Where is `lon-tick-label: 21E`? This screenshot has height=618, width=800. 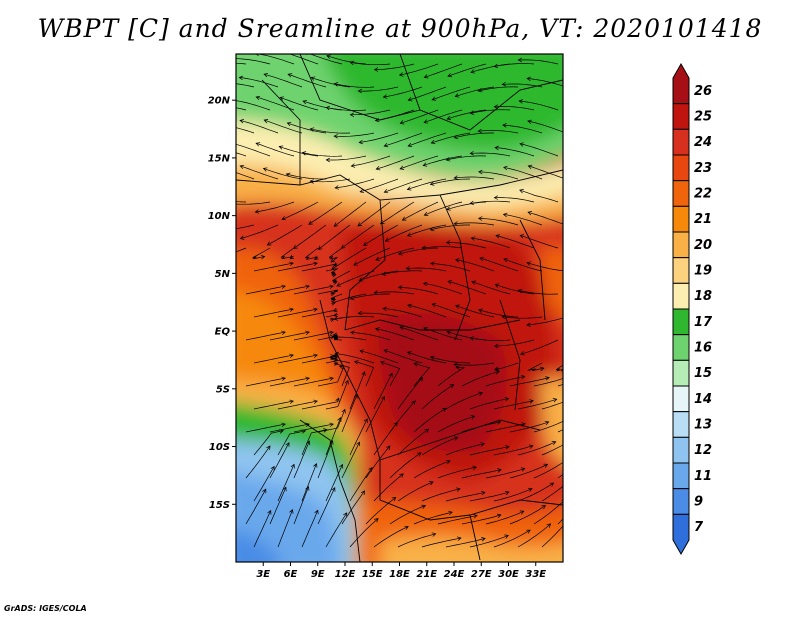 lon-tick-label: 21E is located at coordinates (426, 574).